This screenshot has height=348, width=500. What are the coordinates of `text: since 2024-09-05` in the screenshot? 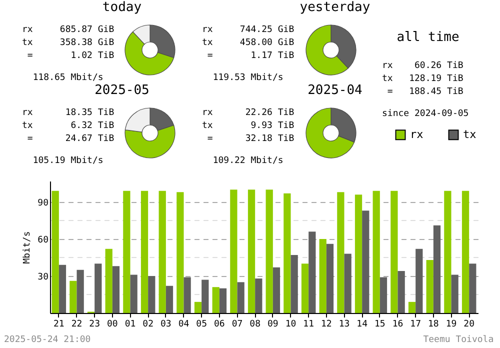 It's located at (425, 114).